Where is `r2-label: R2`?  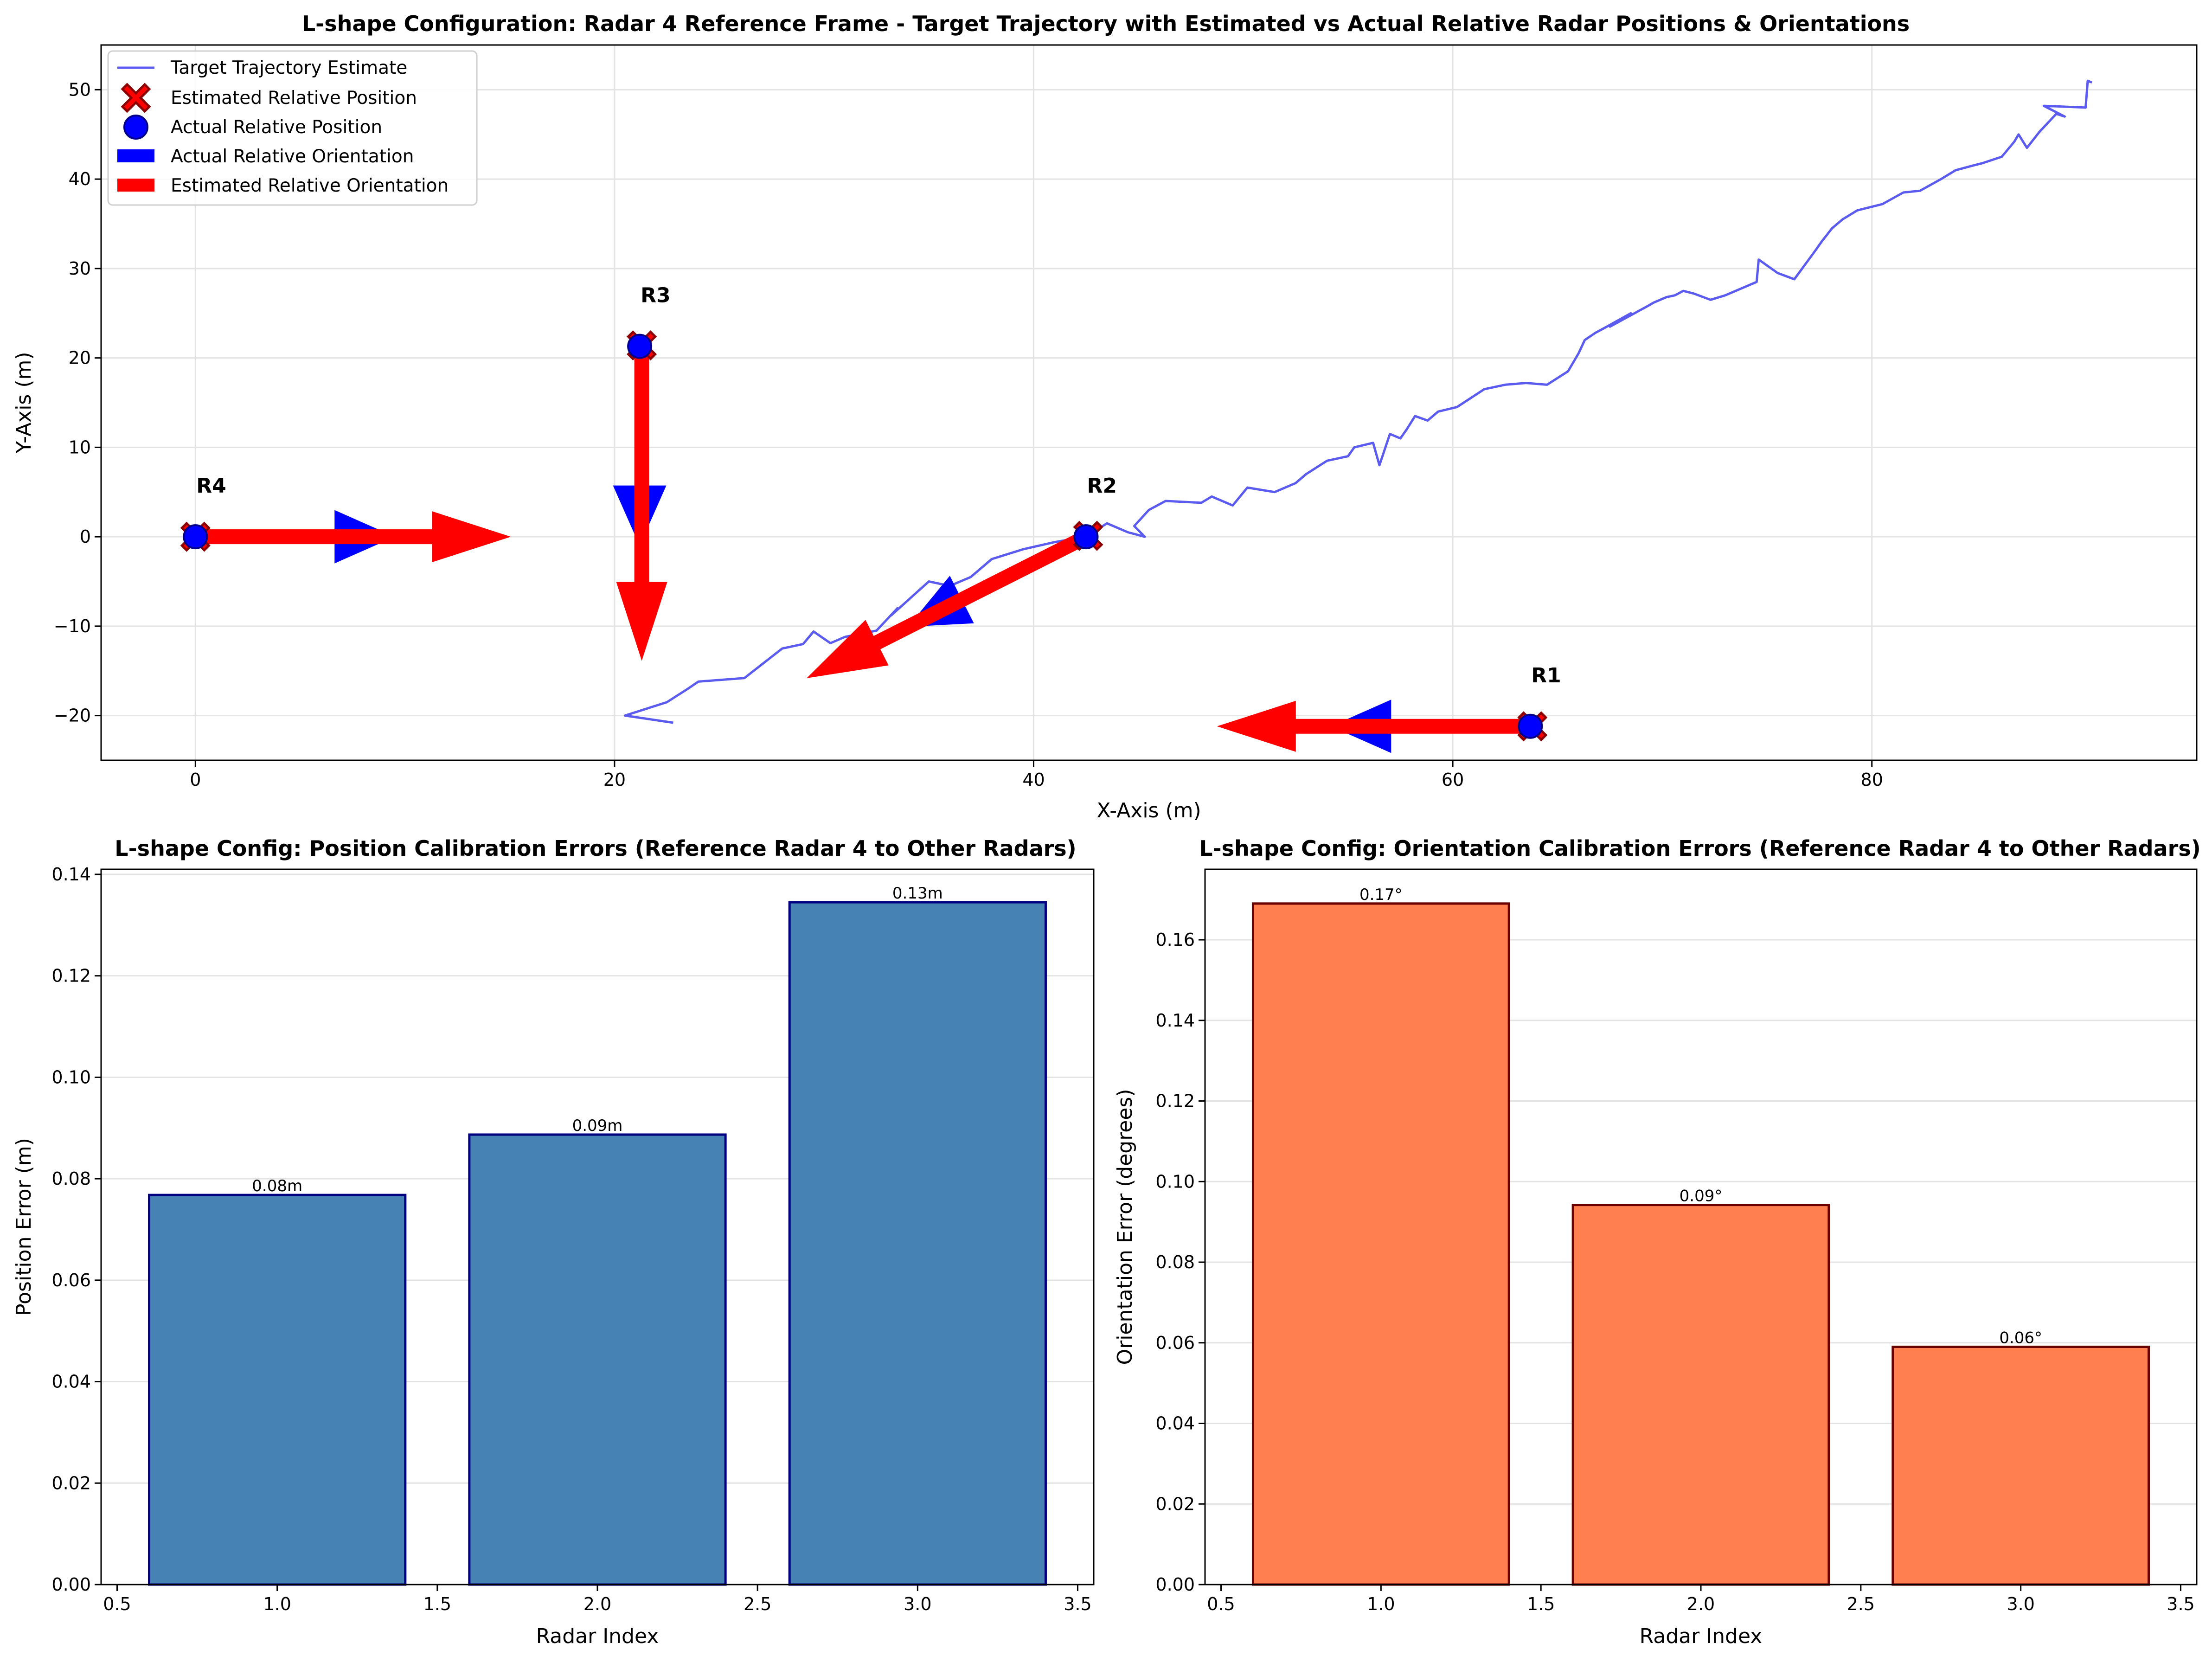 r2-label: R2 is located at coordinates (1102, 486).